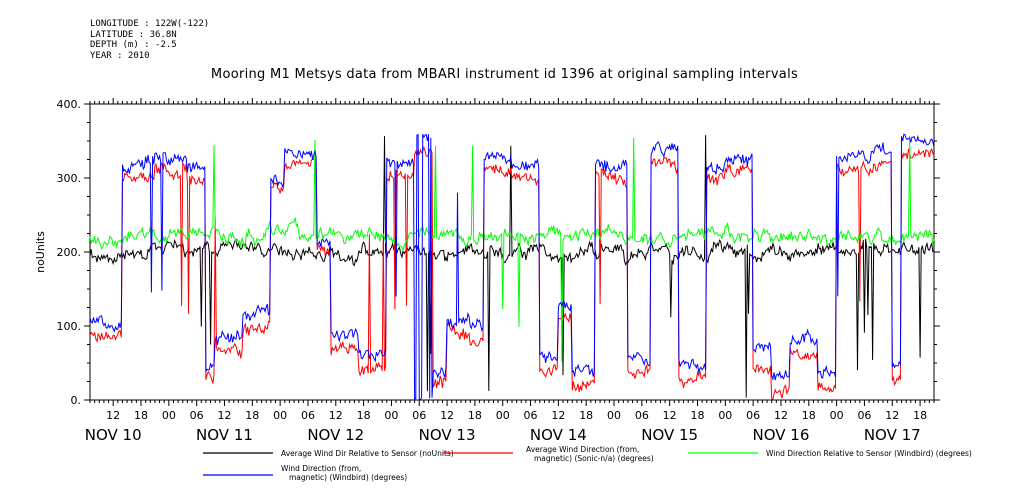 This screenshot has height=504, width=1009. What do you see at coordinates (669, 435) in the screenshot?
I see `x-date-label: NOV 15` at bounding box center [669, 435].